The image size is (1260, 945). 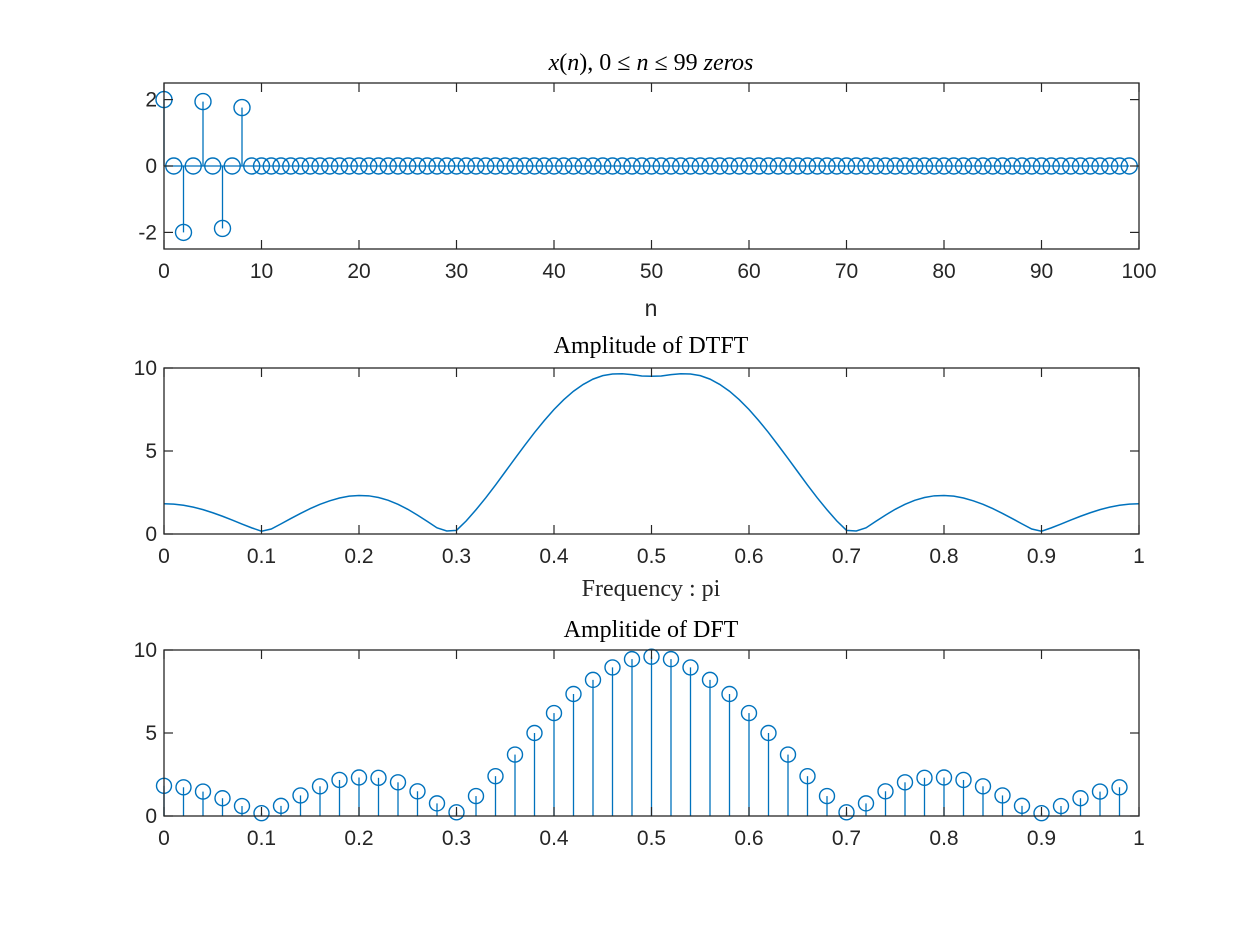 What do you see at coordinates (456, 271) in the screenshot?
I see `x-tick-label: 30` at bounding box center [456, 271].